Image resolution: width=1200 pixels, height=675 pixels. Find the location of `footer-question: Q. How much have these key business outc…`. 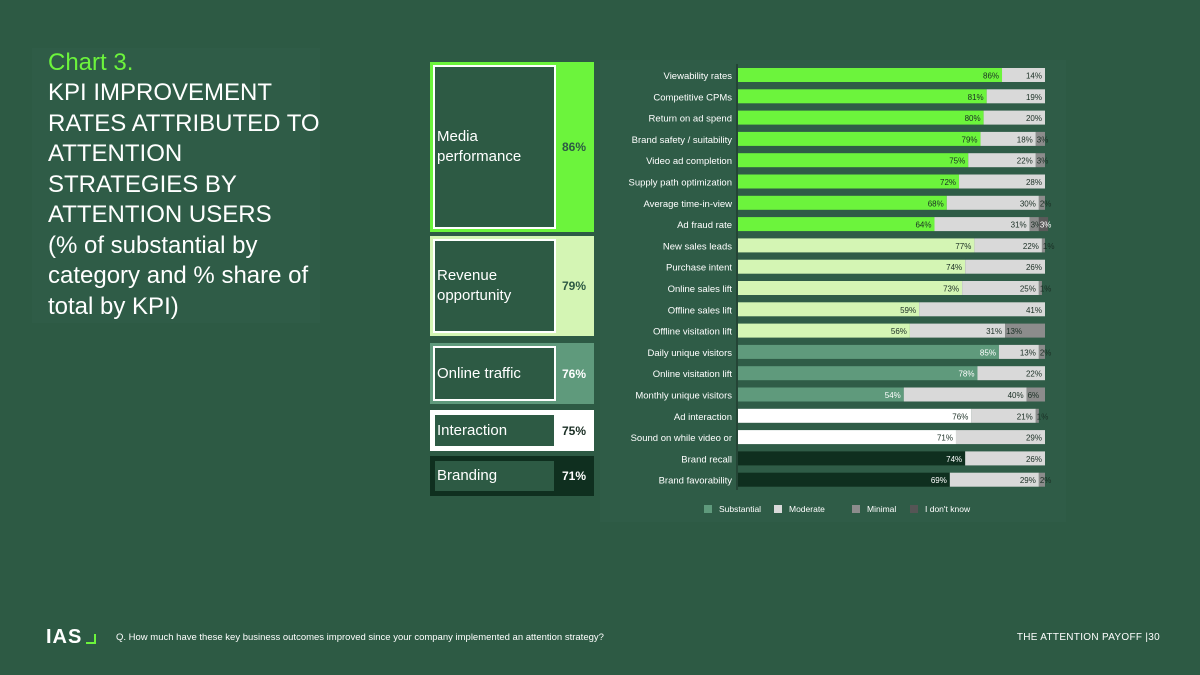

footer-question: Q. How much have these key business outc… is located at coordinates (360, 637).